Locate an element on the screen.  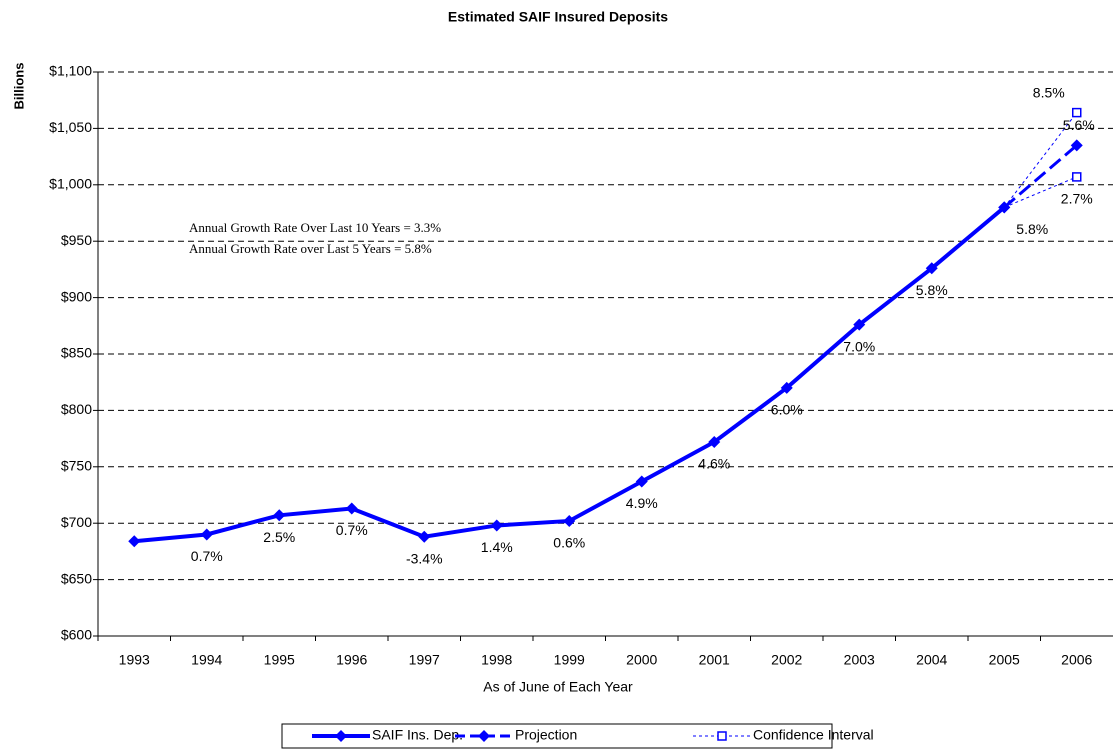
y-tick-label: $850 is located at coordinates (76, 353).